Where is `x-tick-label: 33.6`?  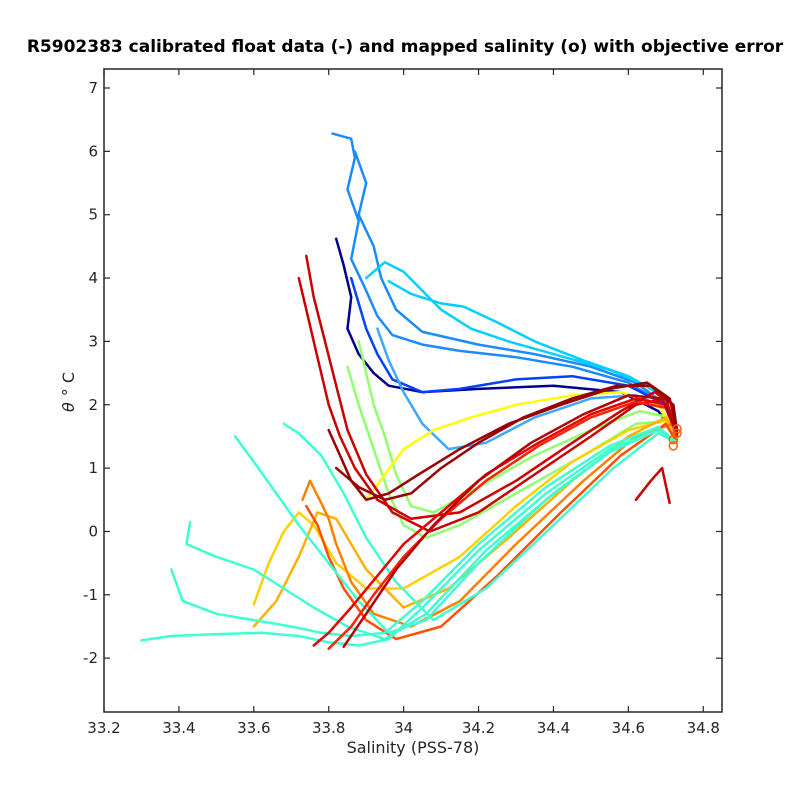 x-tick-label: 33.6 is located at coordinates (253, 728).